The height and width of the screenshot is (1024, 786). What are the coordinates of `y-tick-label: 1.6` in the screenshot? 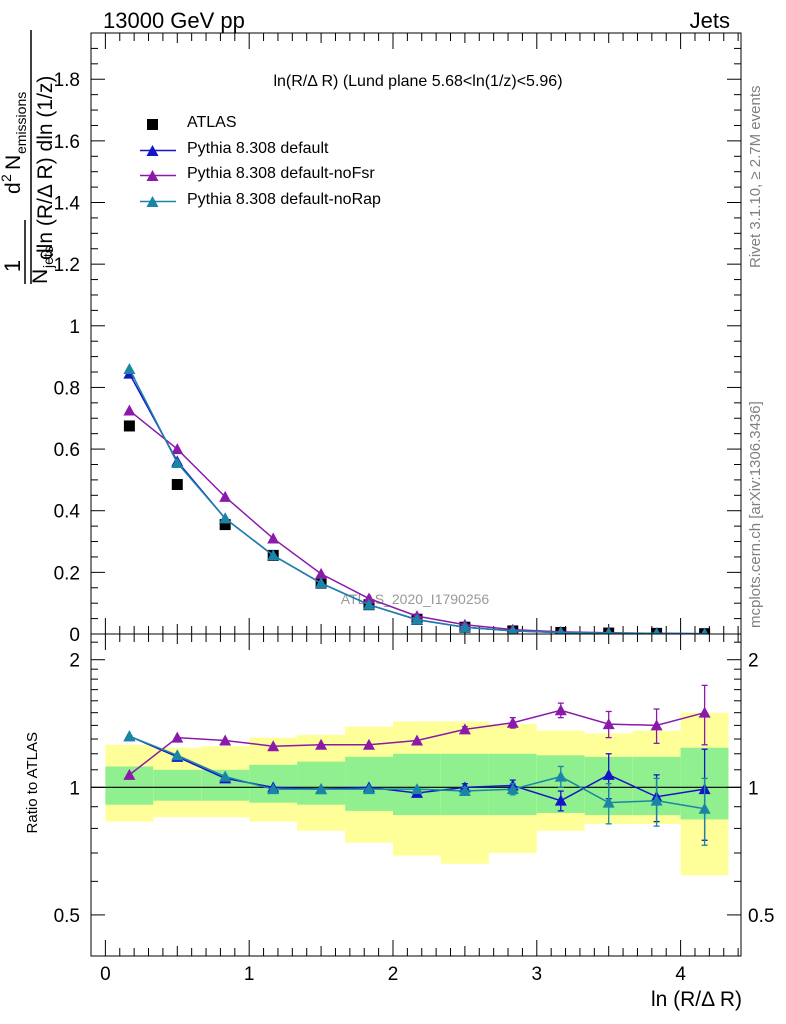 It's located at (67, 142).